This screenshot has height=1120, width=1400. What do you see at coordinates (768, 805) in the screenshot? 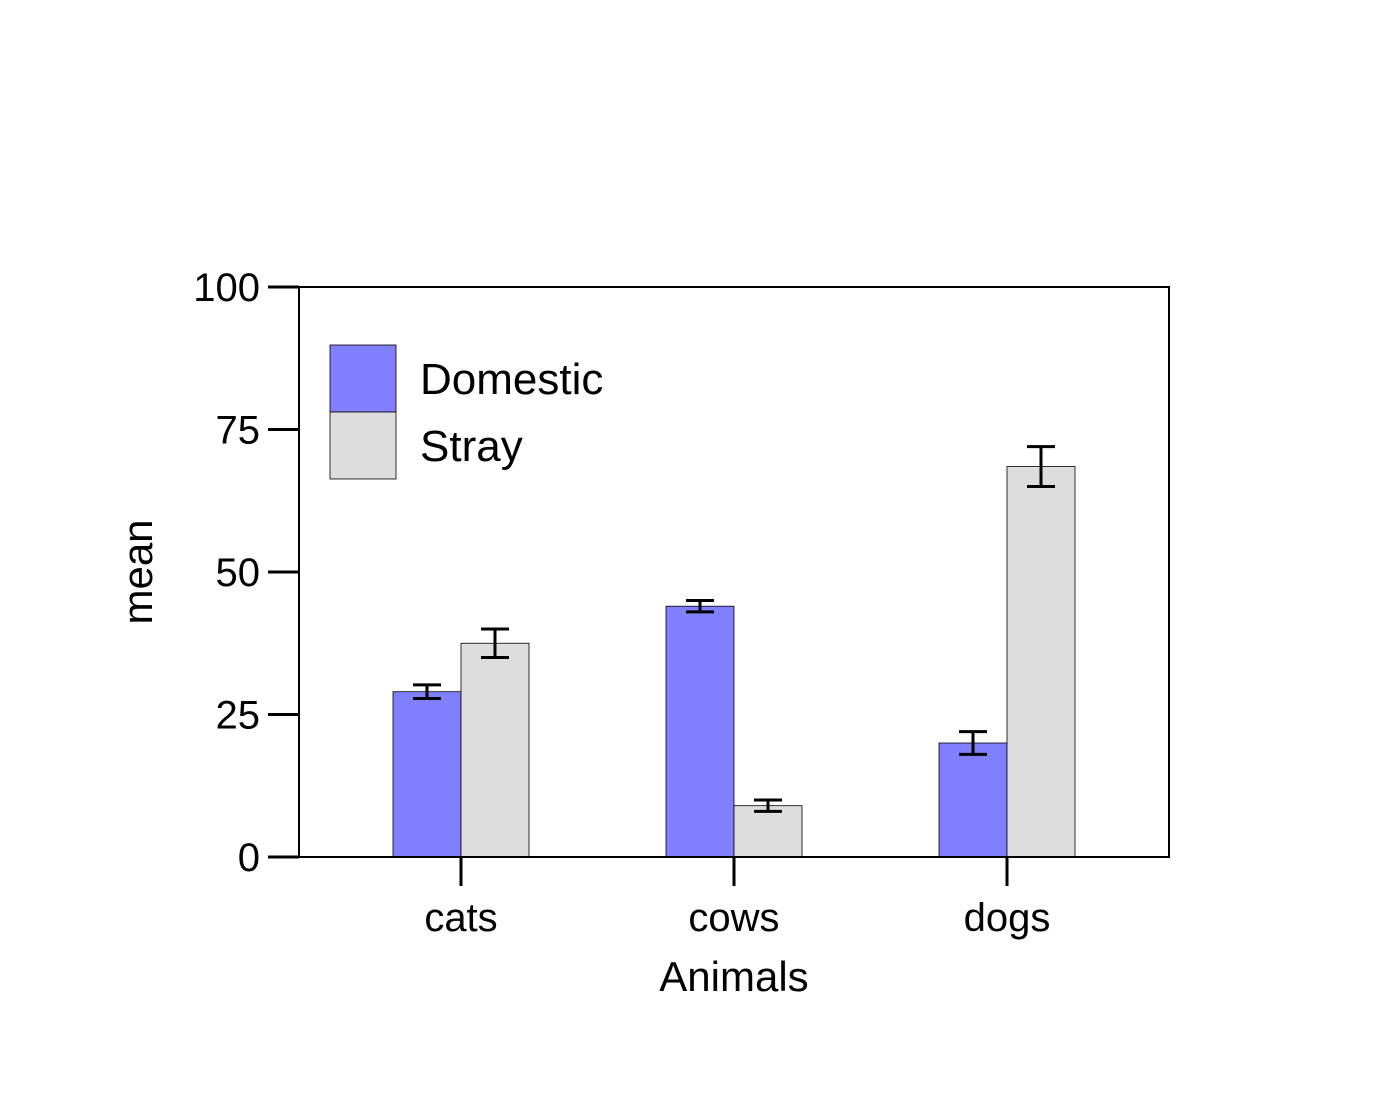
I see `error-bar-cows-stray` at bounding box center [768, 805].